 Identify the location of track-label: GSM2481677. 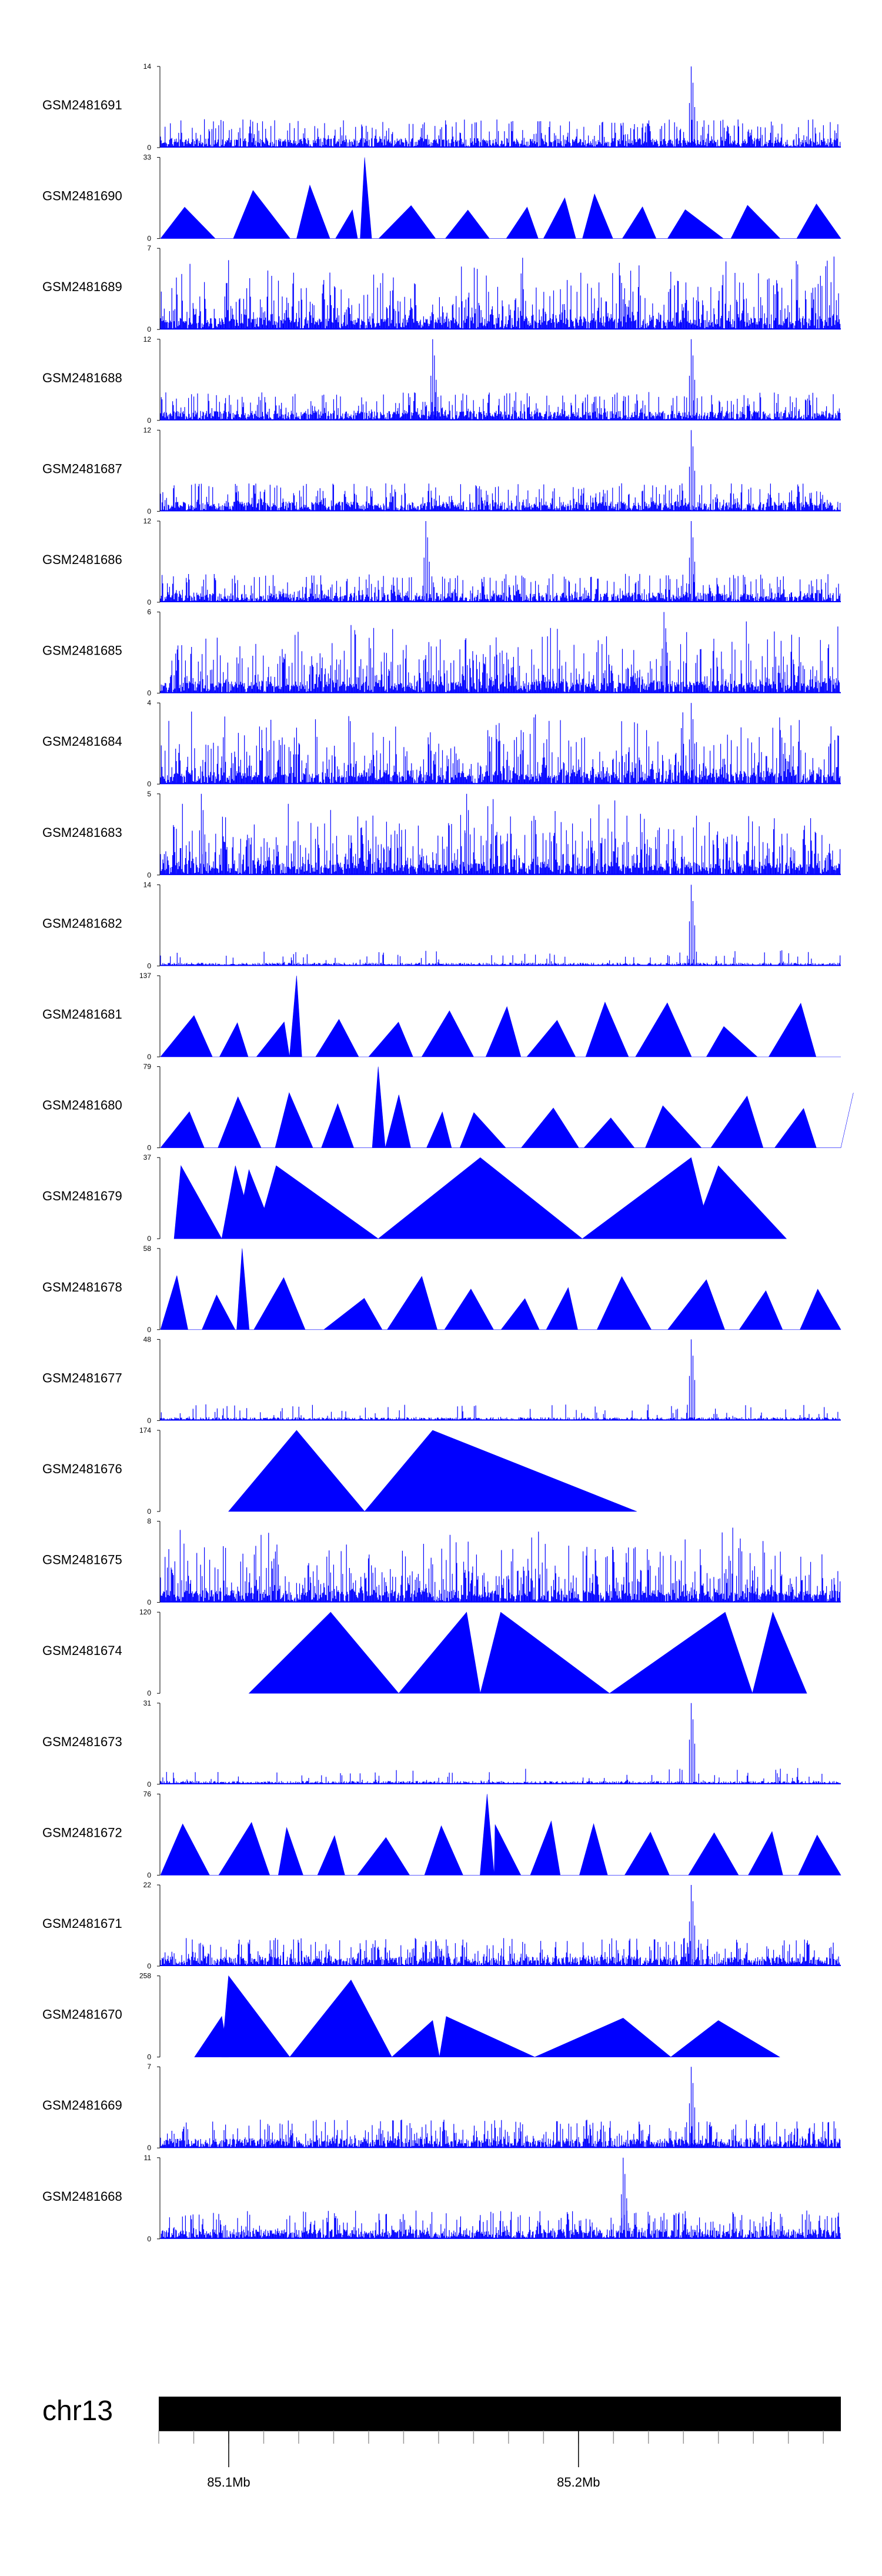
(82, 1377).